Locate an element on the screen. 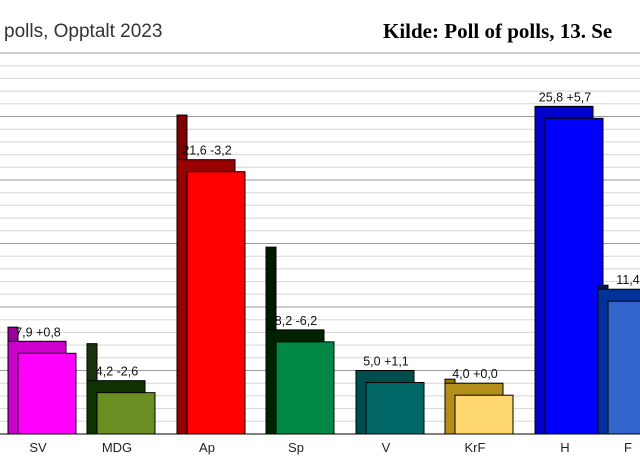 Image resolution: width=640 pixels, height=475 pixels. bar-current-sv is located at coordinates (47, 393).